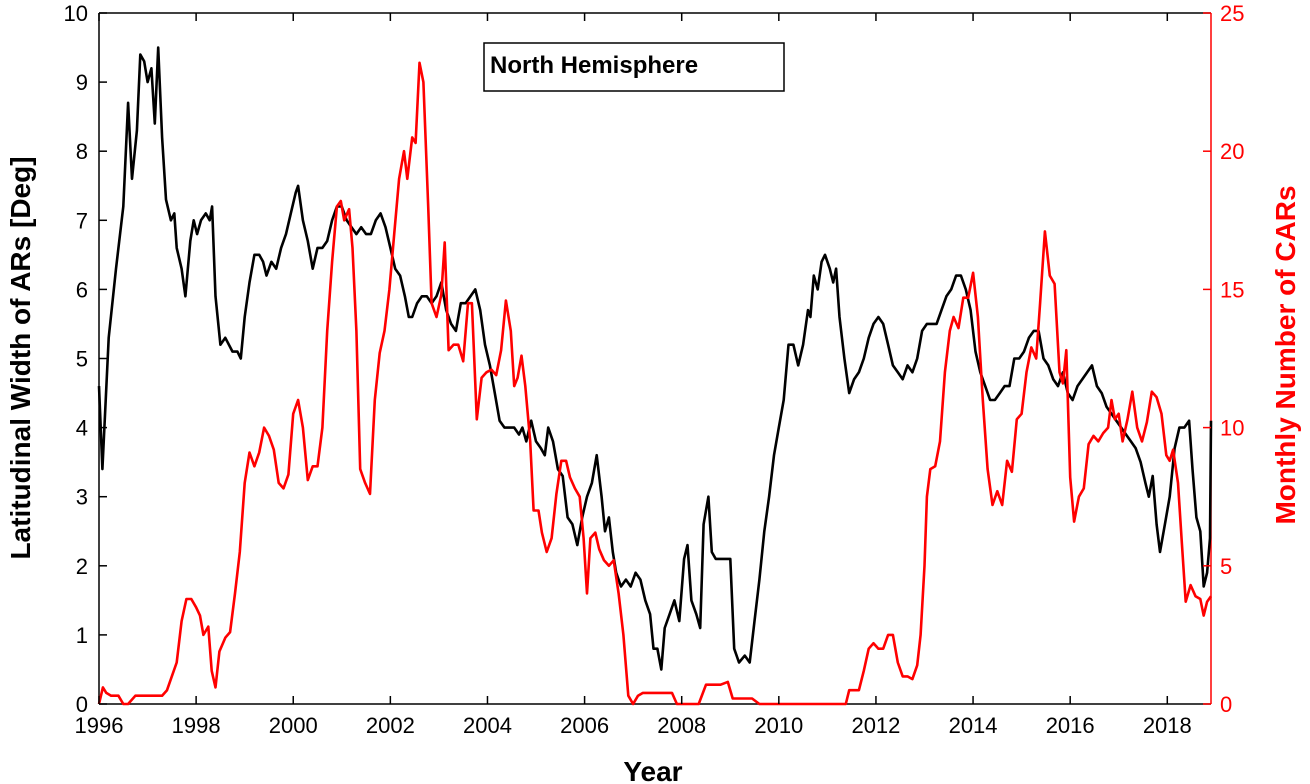 This screenshot has height=784, width=1310. What do you see at coordinates (1226, 566) in the screenshot?
I see `right-y-tick-label: 5` at bounding box center [1226, 566].